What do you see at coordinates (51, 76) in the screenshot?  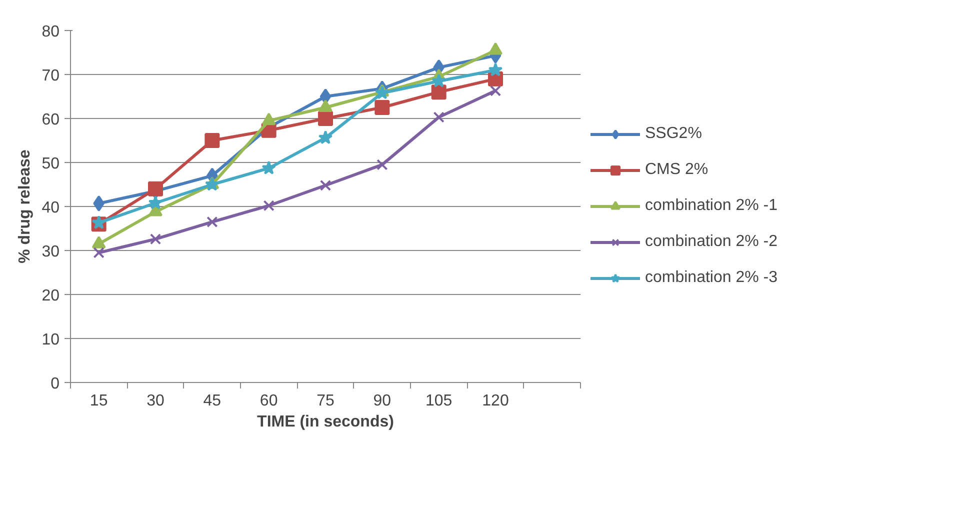 I see `y-tick-label: 70` at bounding box center [51, 76].